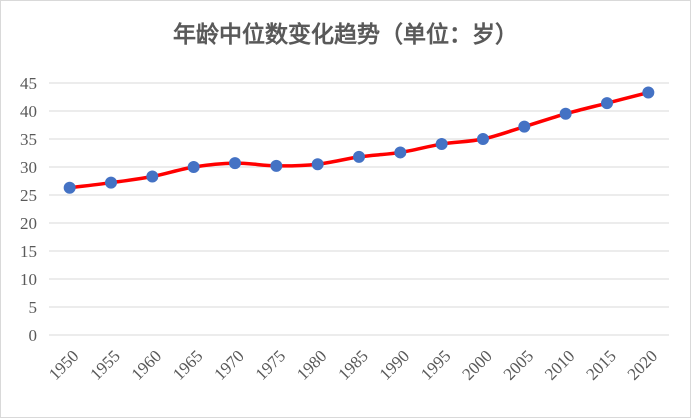 This screenshot has height=418, width=691. I want to click on x-tick-label: 1975, so click(270, 364).